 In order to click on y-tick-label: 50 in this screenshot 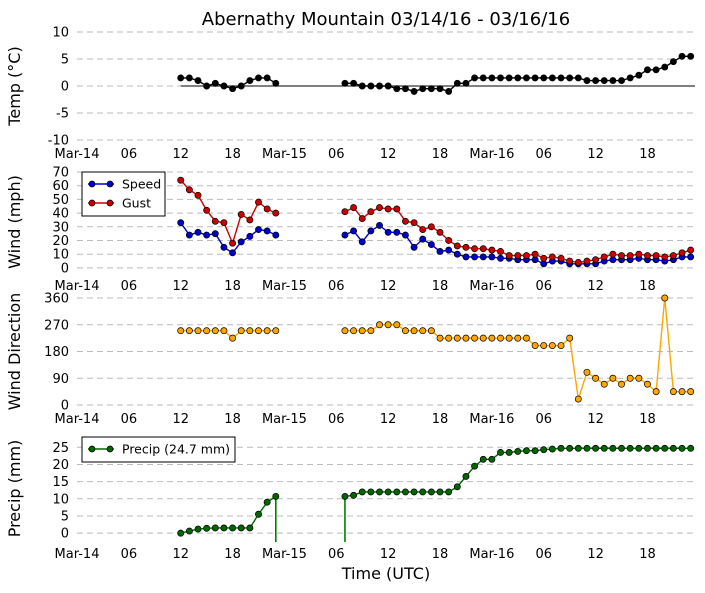, I will do `click(60, 200)`.